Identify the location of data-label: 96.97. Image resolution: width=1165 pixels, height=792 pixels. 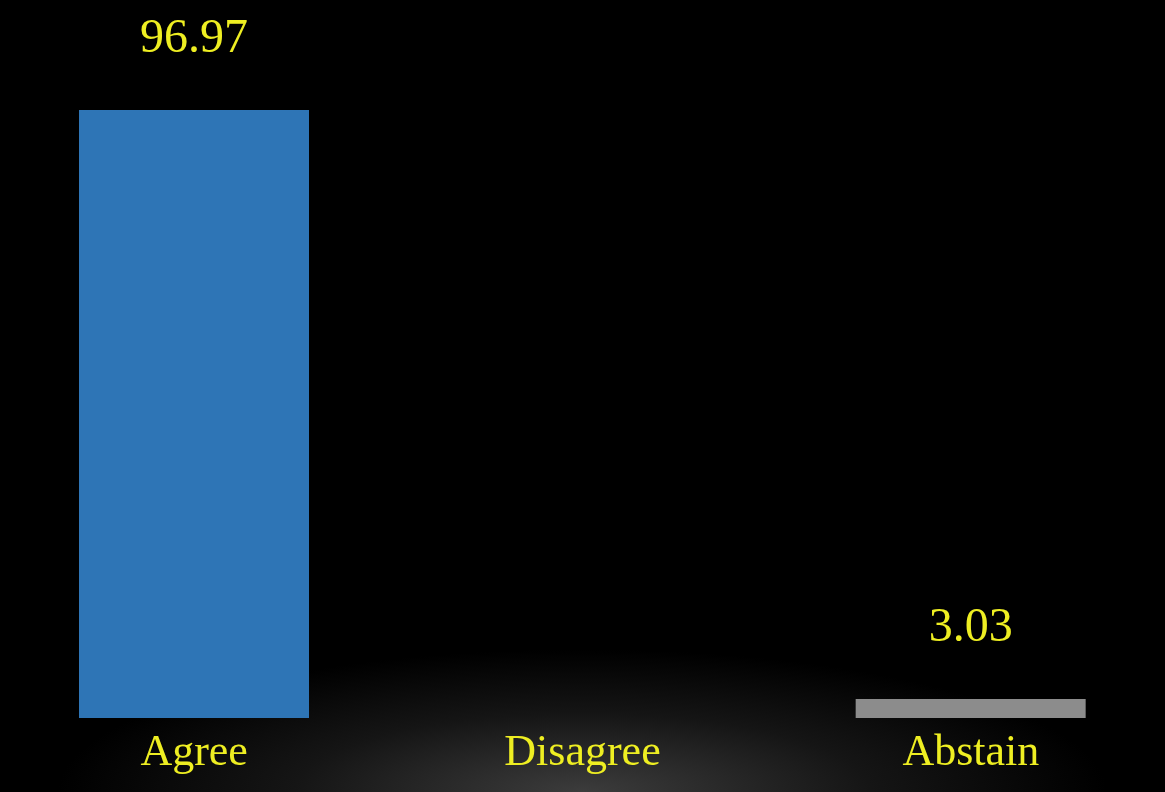
(194, 35).